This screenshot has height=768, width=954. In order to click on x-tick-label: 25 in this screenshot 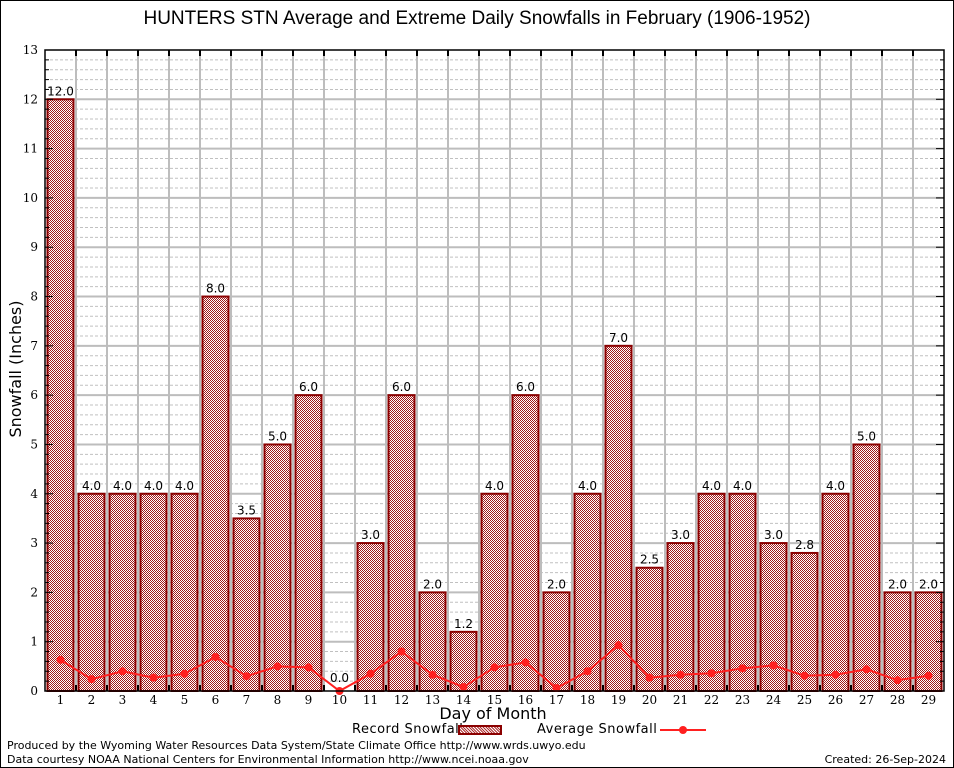, I will do `click(804, 700)`.